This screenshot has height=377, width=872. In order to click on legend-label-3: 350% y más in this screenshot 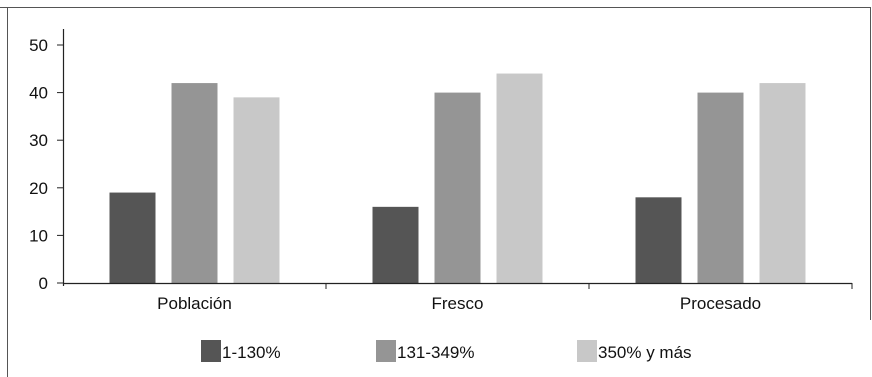, I will do `click(645, 352)`.